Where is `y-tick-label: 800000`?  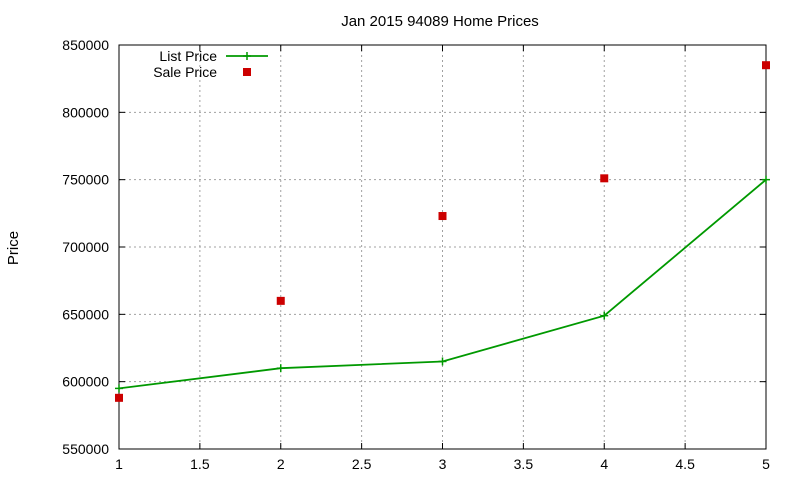
y-tick-label: 800000 is located at coordinates (85, 112).